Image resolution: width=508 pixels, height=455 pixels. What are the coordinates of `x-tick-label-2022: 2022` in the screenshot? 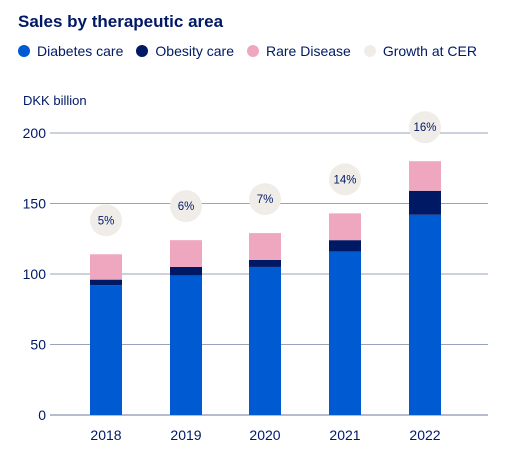 It's located at (424, 435).